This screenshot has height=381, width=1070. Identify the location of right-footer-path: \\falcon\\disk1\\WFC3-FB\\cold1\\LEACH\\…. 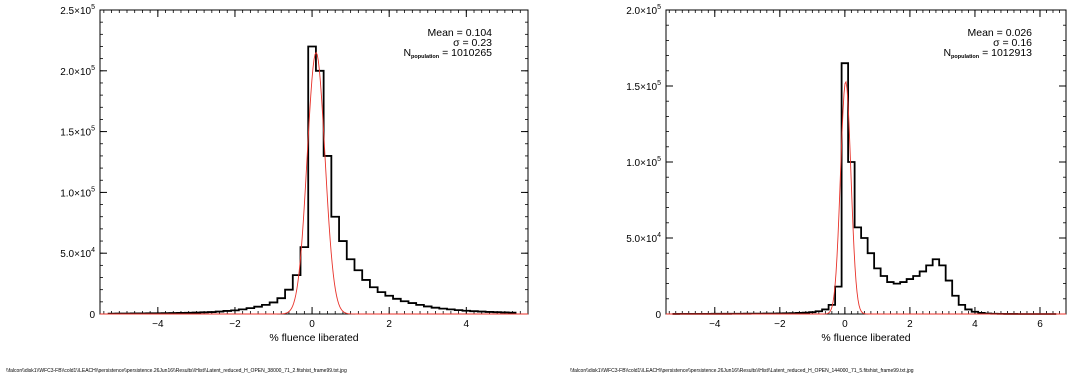
(742, 371).